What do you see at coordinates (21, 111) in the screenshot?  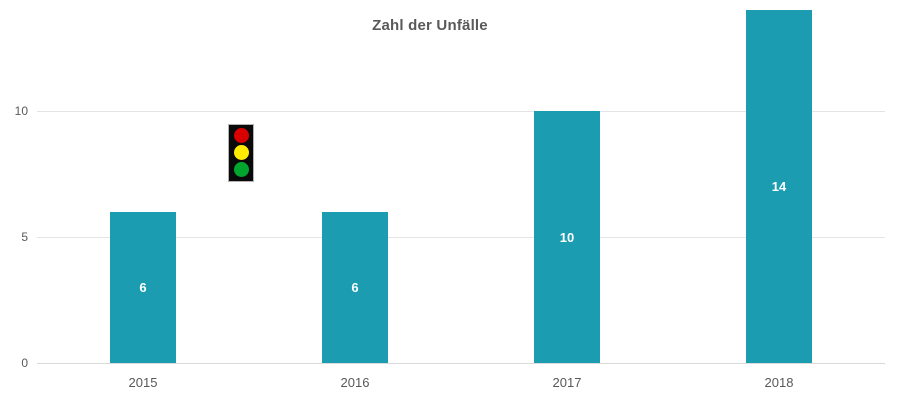 I see `y-axis-tick-label-10: 10` at bounding box center [21, 111].